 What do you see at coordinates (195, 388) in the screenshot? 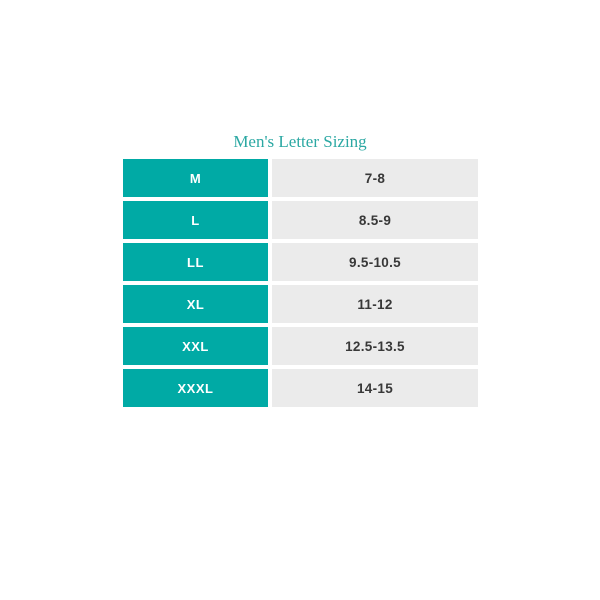
I see `size-cell: XXXL` at bounding box center [195, 388].